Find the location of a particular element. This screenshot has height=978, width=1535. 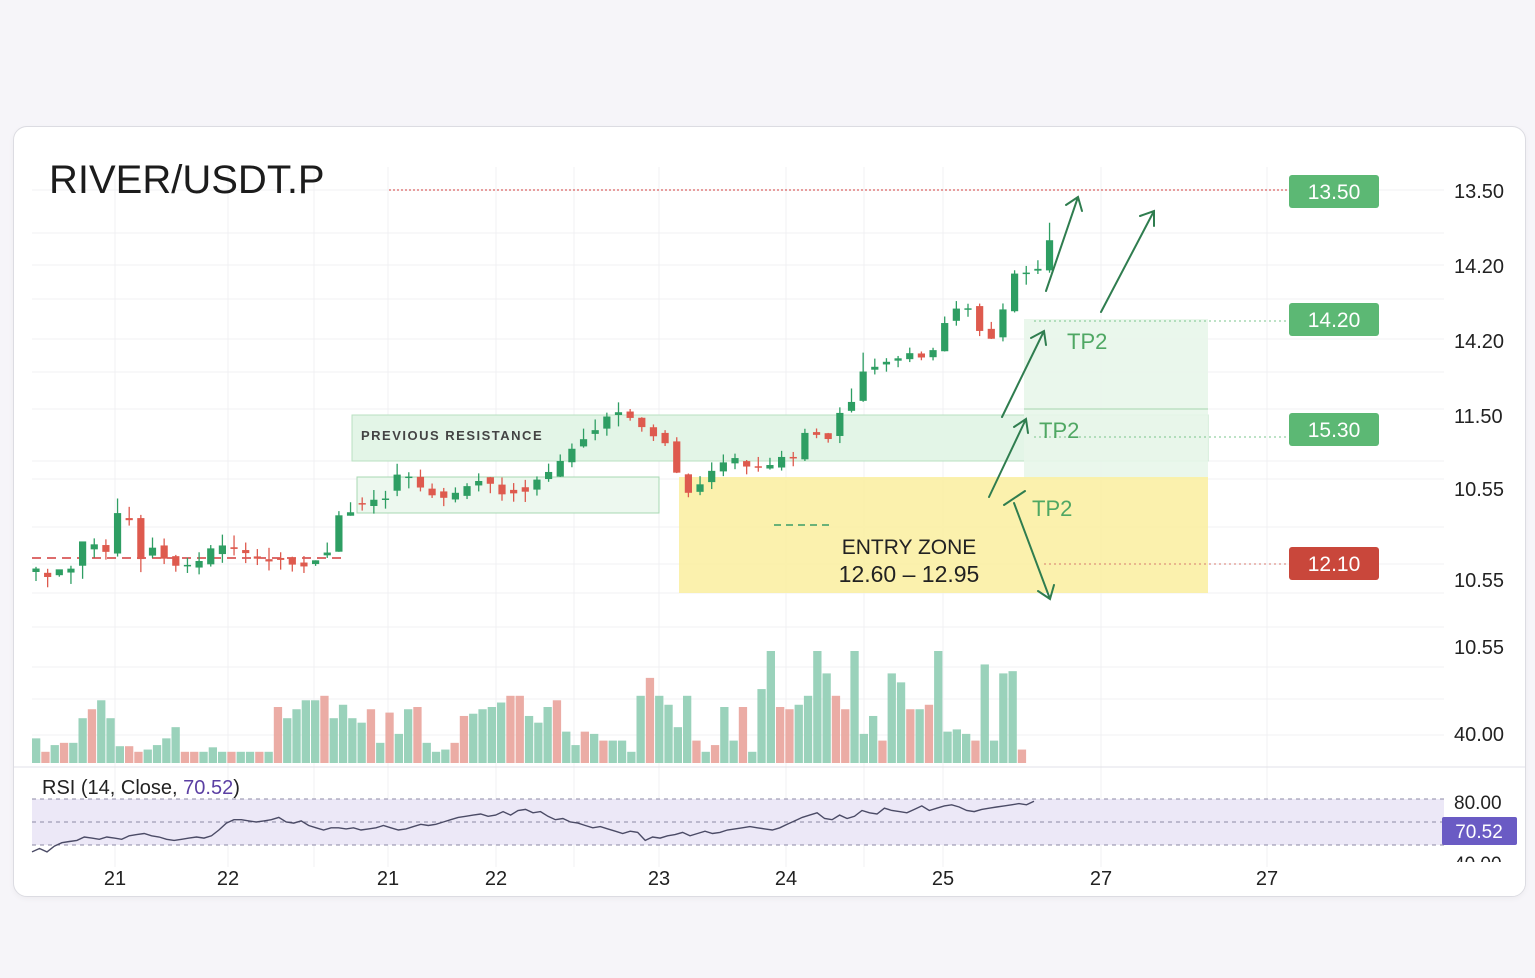

arrow-tick is located at coordinates (1014, 498).